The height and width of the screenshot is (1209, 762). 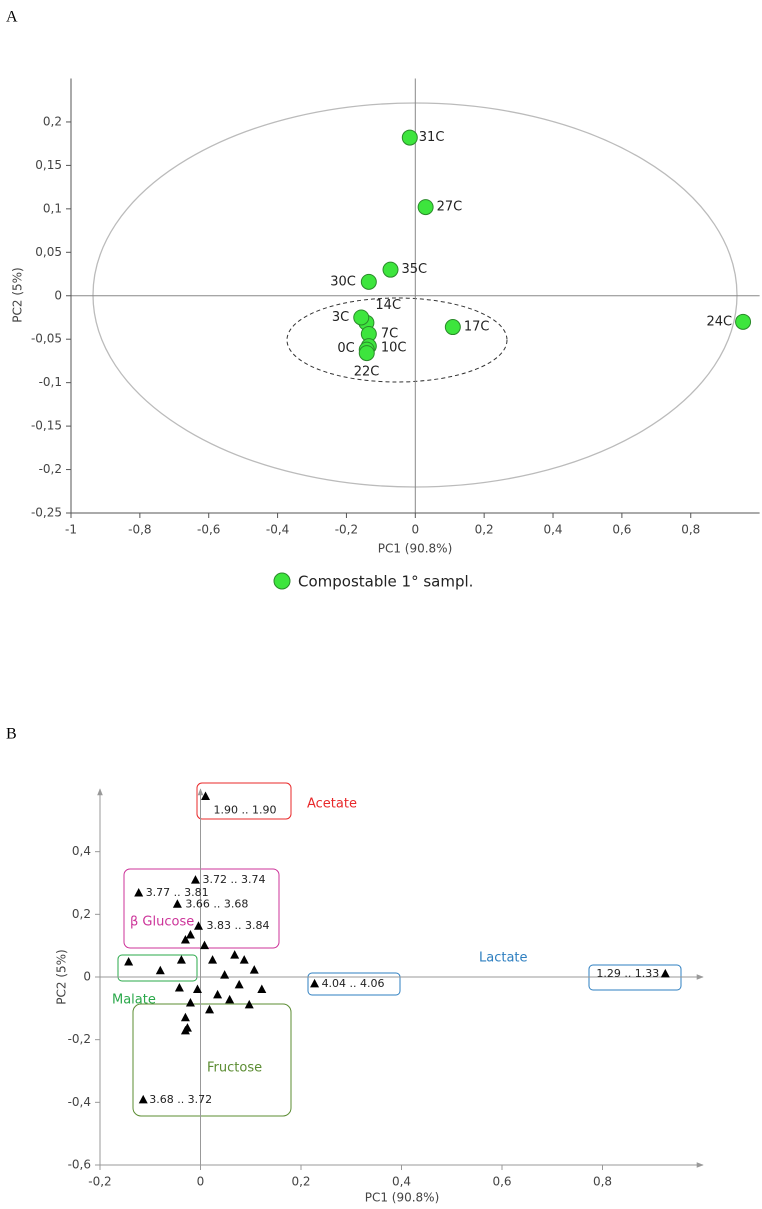 What do you see at coordinates (48, 165) in the screenshot?
I see `y-tick-label: 0,15` at bounding box center [48, 165].